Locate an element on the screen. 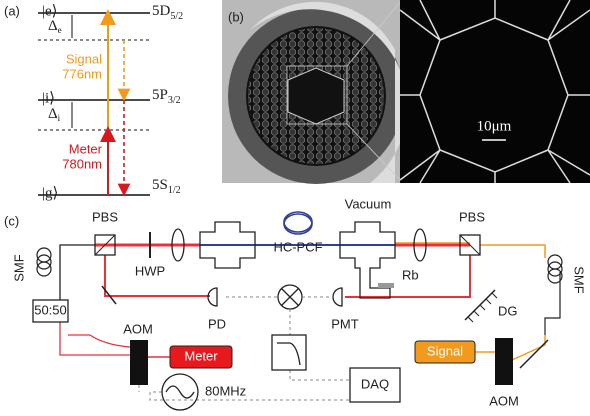 This screenshot has width=590, height=416. label: 50:50 is located at coordinates (50, 309).